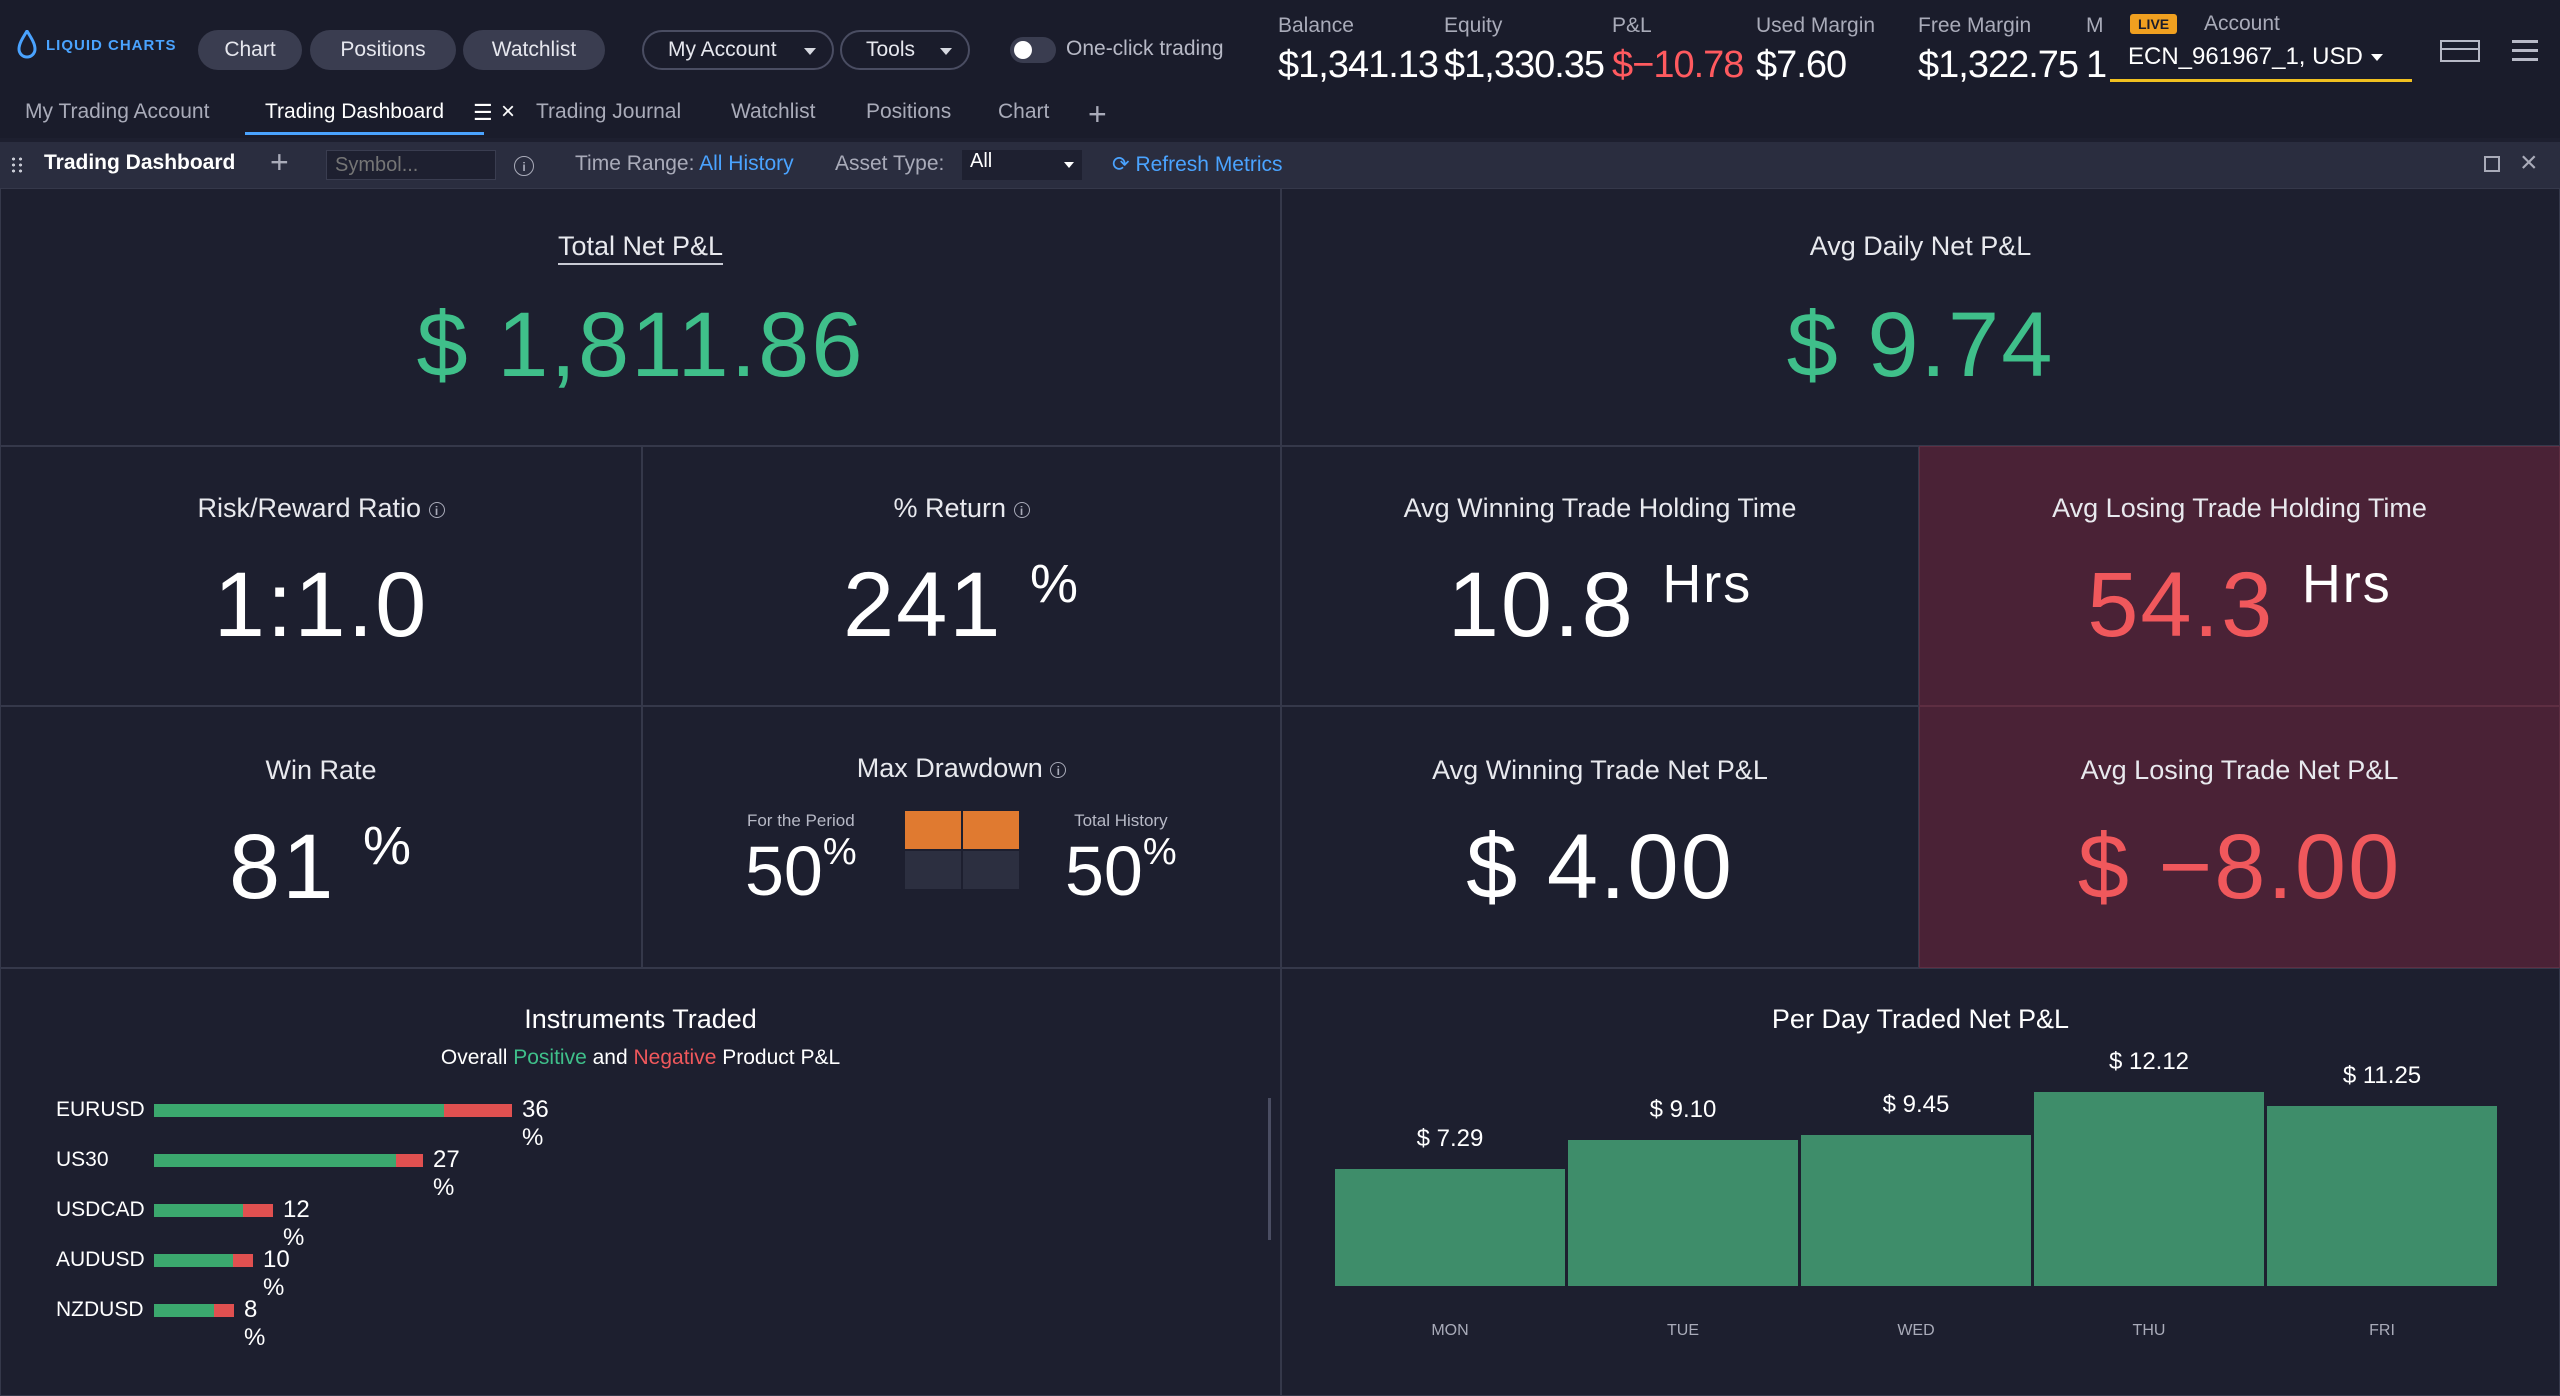 The width and height of the screenshot is (2560, 1396). What do you see at coordinates (446, 1173) in the screenshot?
I see `instrument-pct: 27 %` at bounding box center [446, 1173].